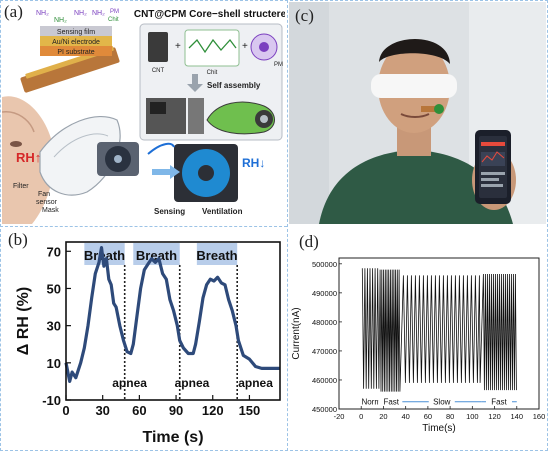  Describe the element at coordinates (287, 225) in the screenshot. I see `panel-divider-vertical` at that location.